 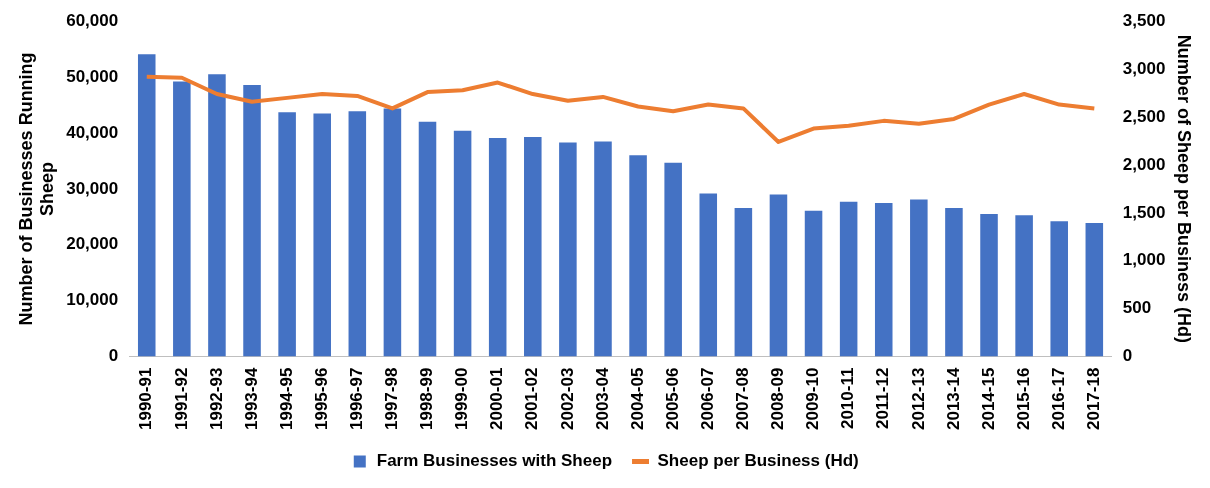 What do you see at coordinates (1144, 116) in the screenshot?
I see `y2-tick-label: 2,500` at bounding box center [1144, 116].